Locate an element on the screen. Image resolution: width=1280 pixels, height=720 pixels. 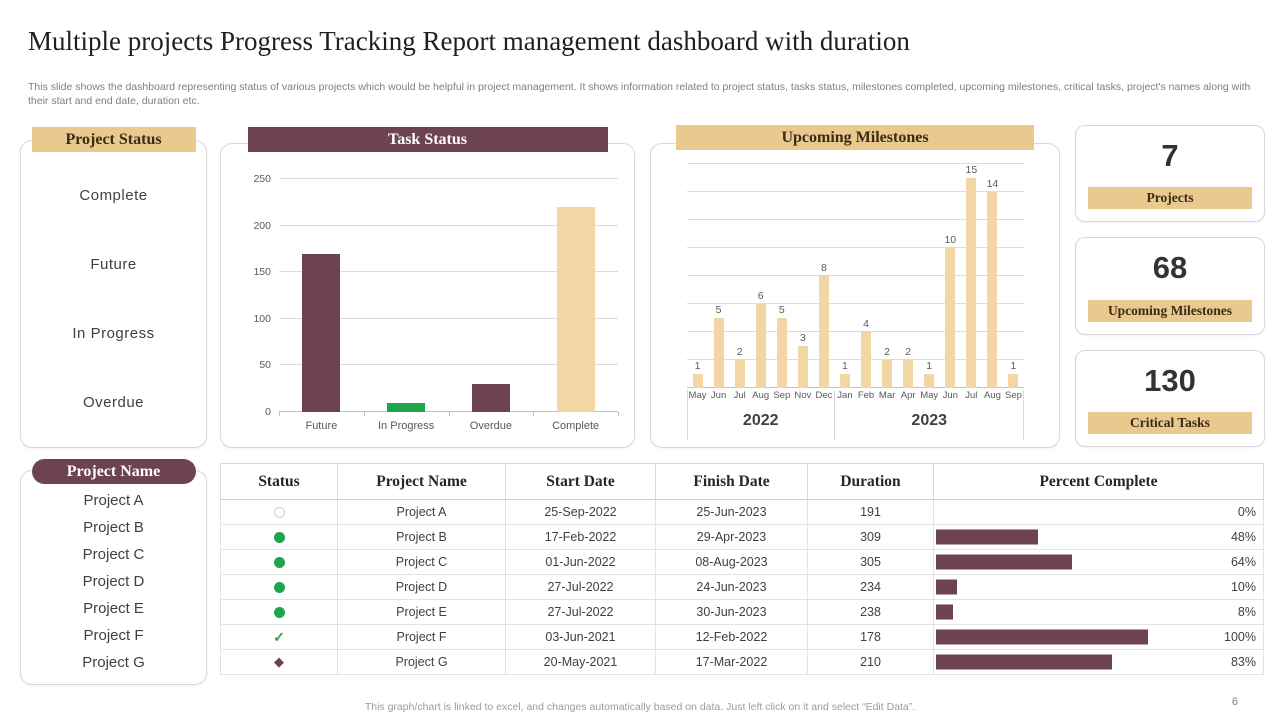
table-row: Project B 17-Feb-2022 29-Apr-2023 309 48% is located at coordinates (742, 537).